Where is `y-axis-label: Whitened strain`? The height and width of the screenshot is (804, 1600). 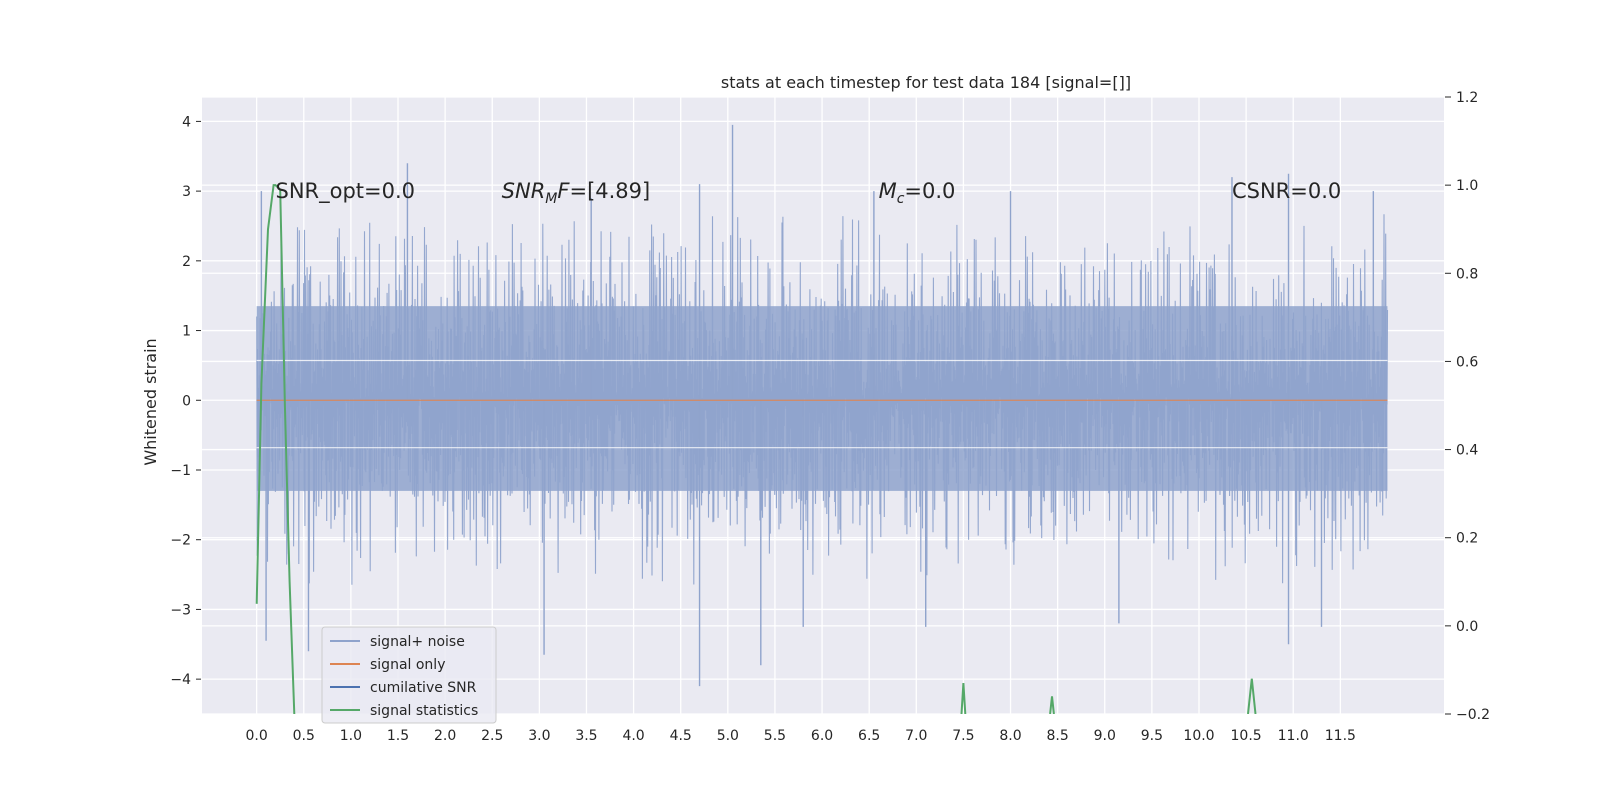
y-axis-label: Whitened strain is located at coordinates (150, 401).